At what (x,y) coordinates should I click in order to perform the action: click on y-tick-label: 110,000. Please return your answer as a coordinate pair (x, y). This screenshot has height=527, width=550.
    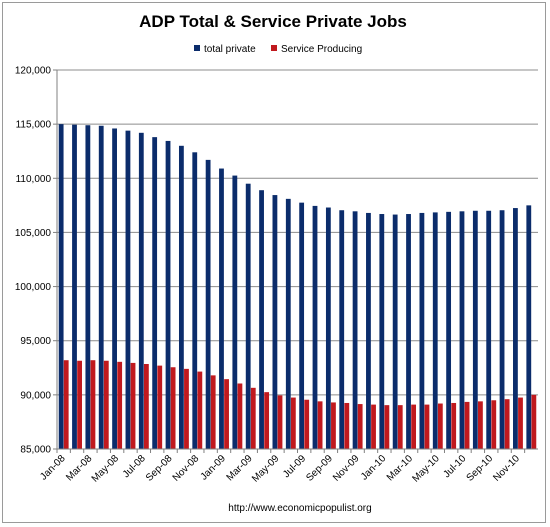
    Looking at the image, I should click on (34, 179).